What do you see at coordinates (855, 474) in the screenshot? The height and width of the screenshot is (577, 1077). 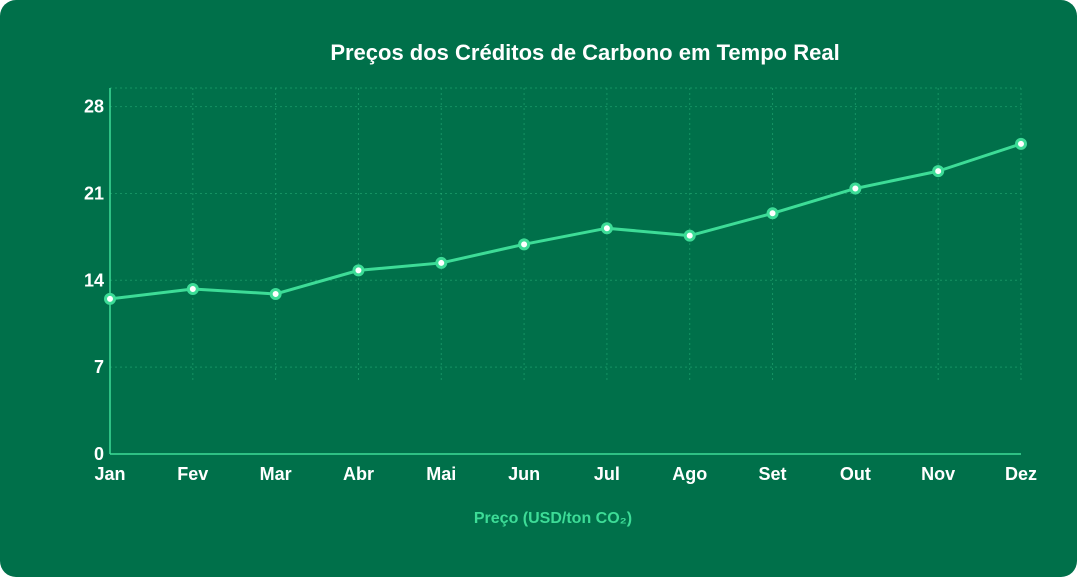 I see `x-tick-label: Out` at bounding box center [855, 474].